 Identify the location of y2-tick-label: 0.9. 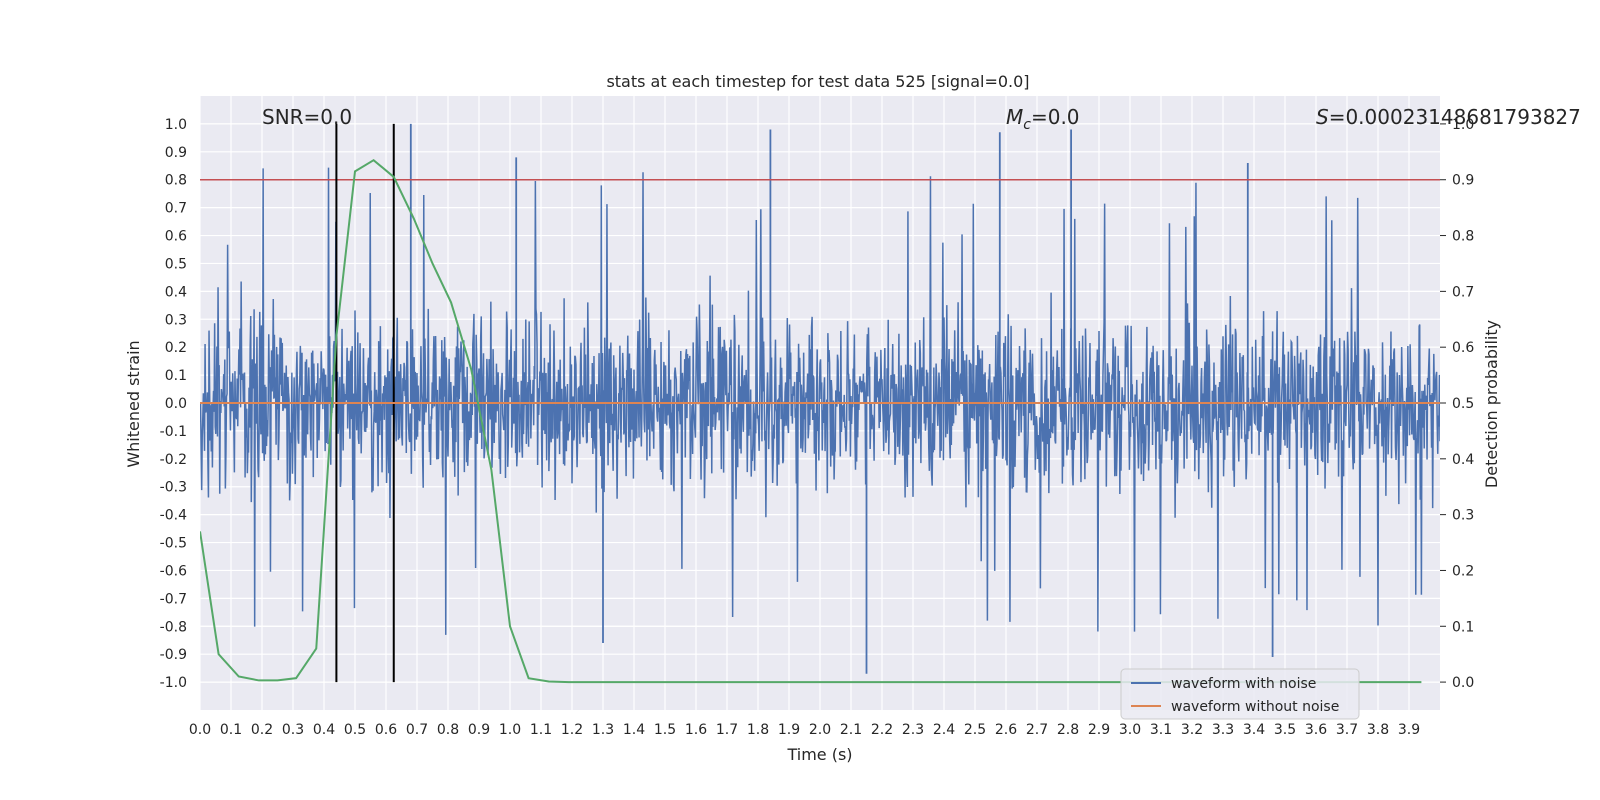
(1463, 181).